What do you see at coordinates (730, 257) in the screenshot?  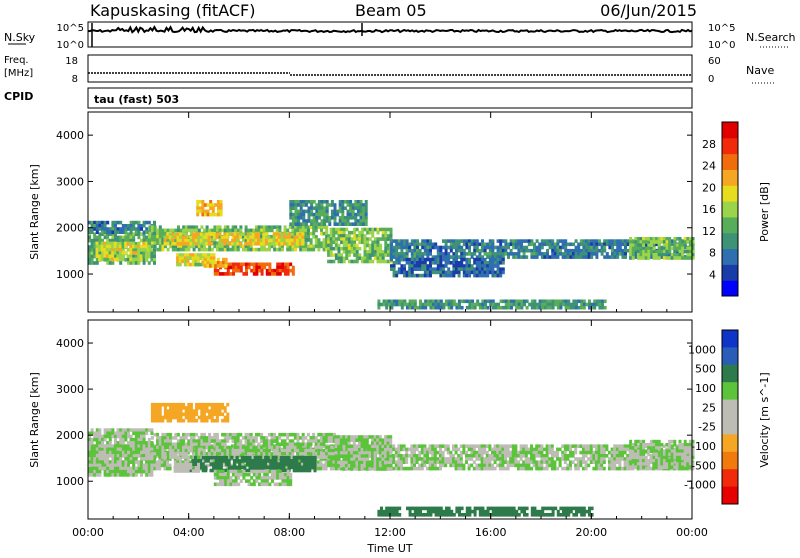 I see `power-colorbar-segment` at bounding box center [730, 257].